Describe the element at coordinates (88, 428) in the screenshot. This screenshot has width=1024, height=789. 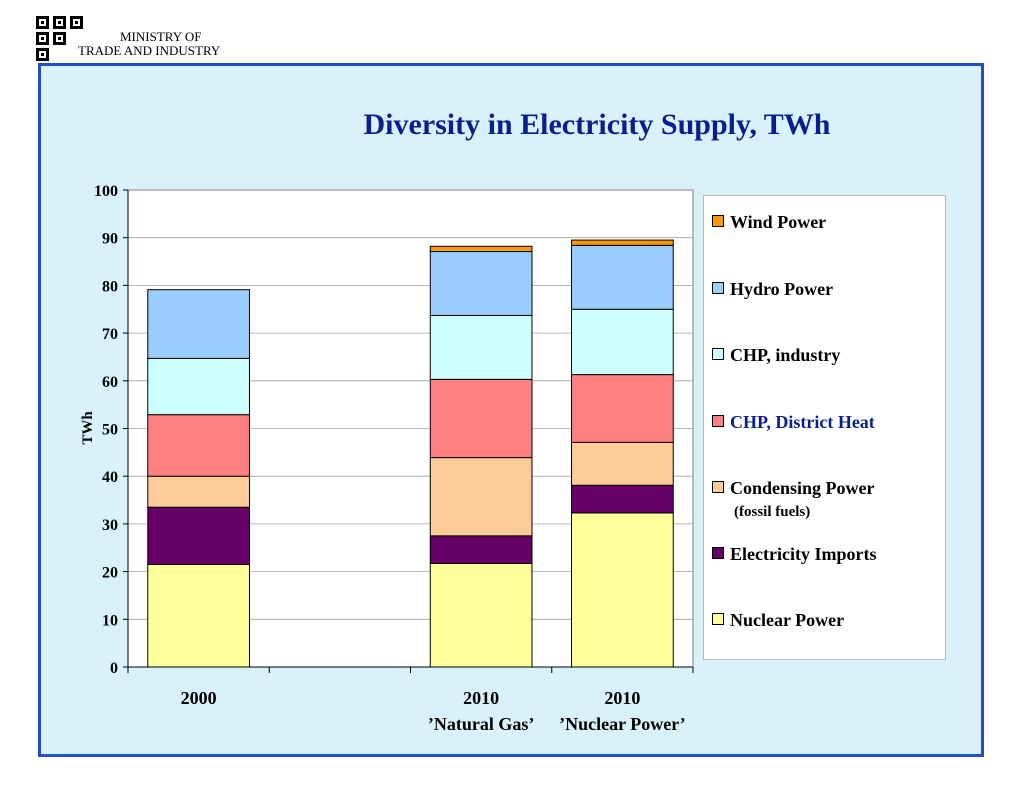
I see `y-axis-label: TWh` at that location.